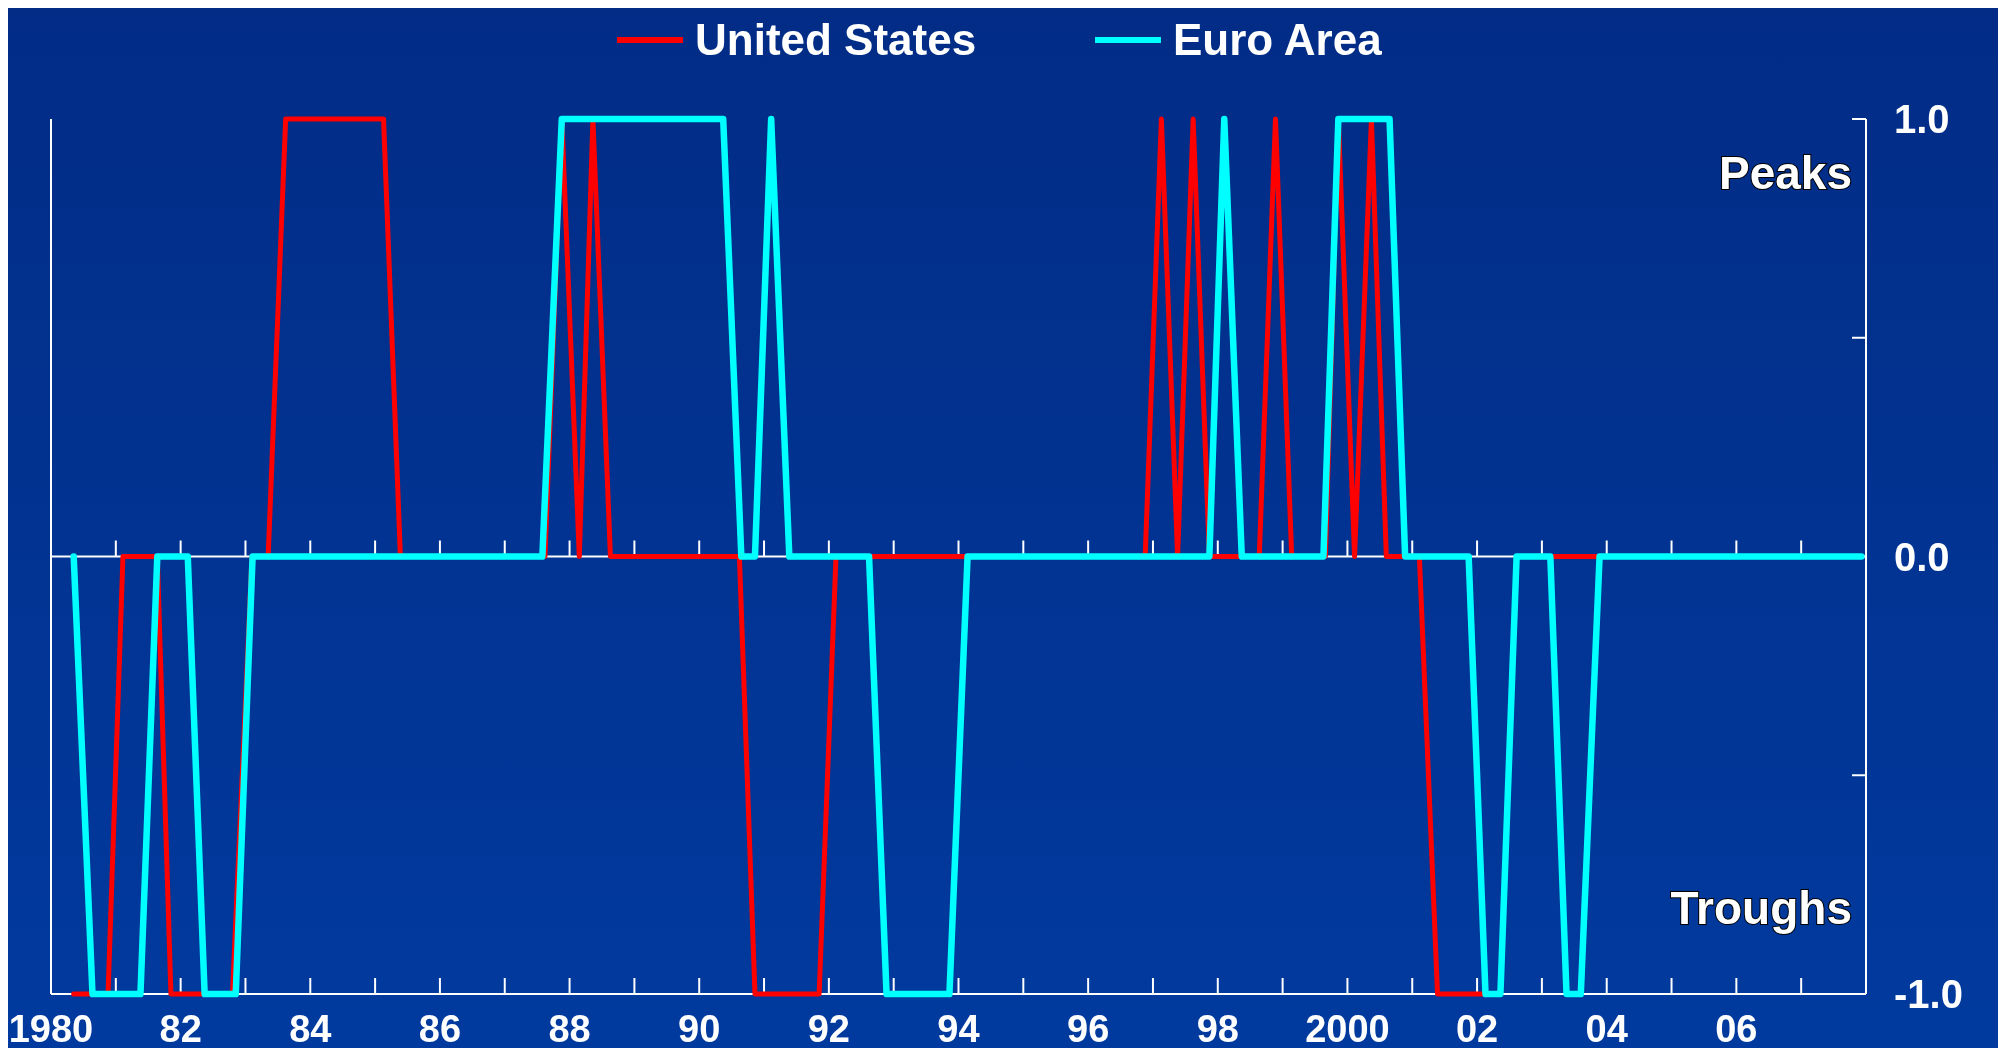  What do you see at coordinates (699, 1029) in the screenshot?
I see `x-tick-label: 90` at bounding box center [699, 1029].